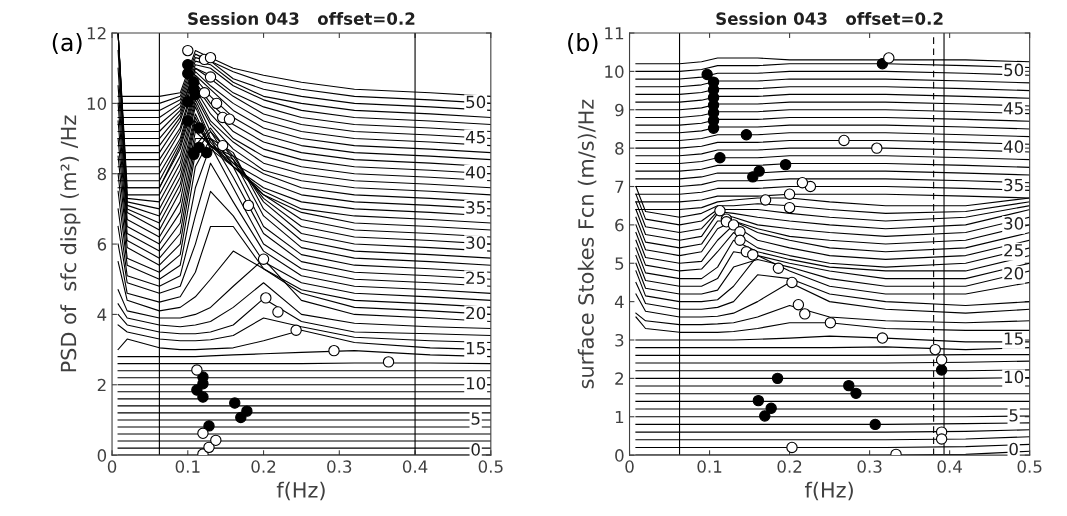 This screenshot has width=1067, height=516. I want to click on y-tick-label: 5, so click(619, 263).